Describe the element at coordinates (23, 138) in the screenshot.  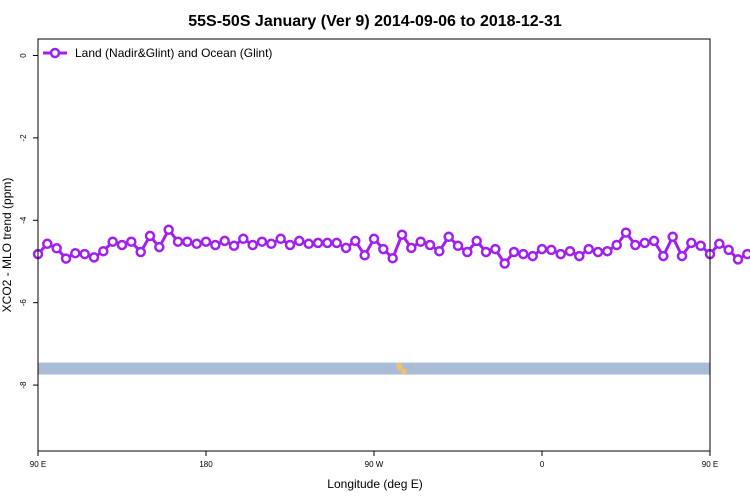
I see `y-tick-label: -2` at that location.